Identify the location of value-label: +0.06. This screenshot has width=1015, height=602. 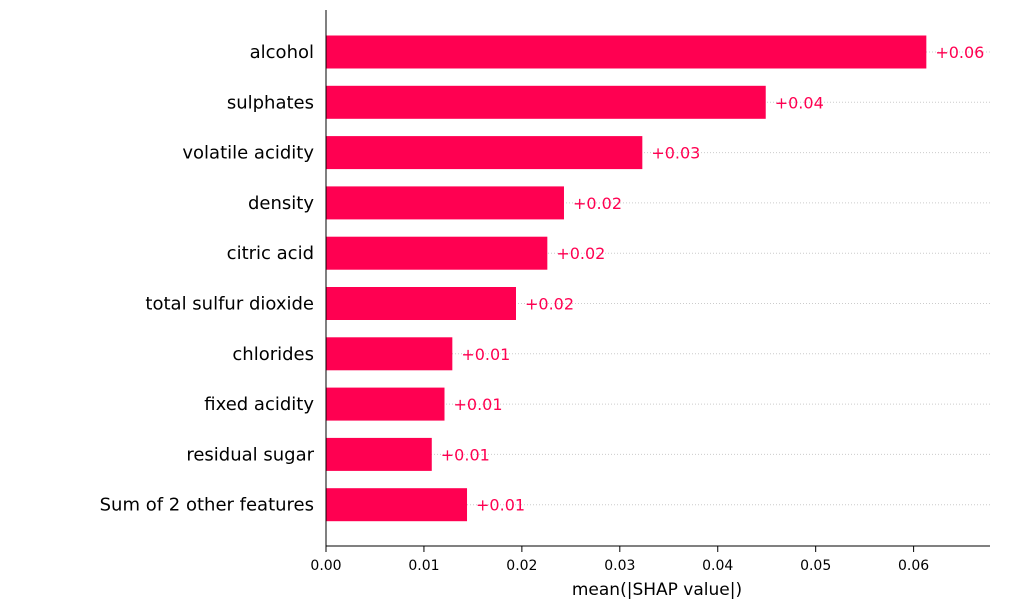
(959, 52).